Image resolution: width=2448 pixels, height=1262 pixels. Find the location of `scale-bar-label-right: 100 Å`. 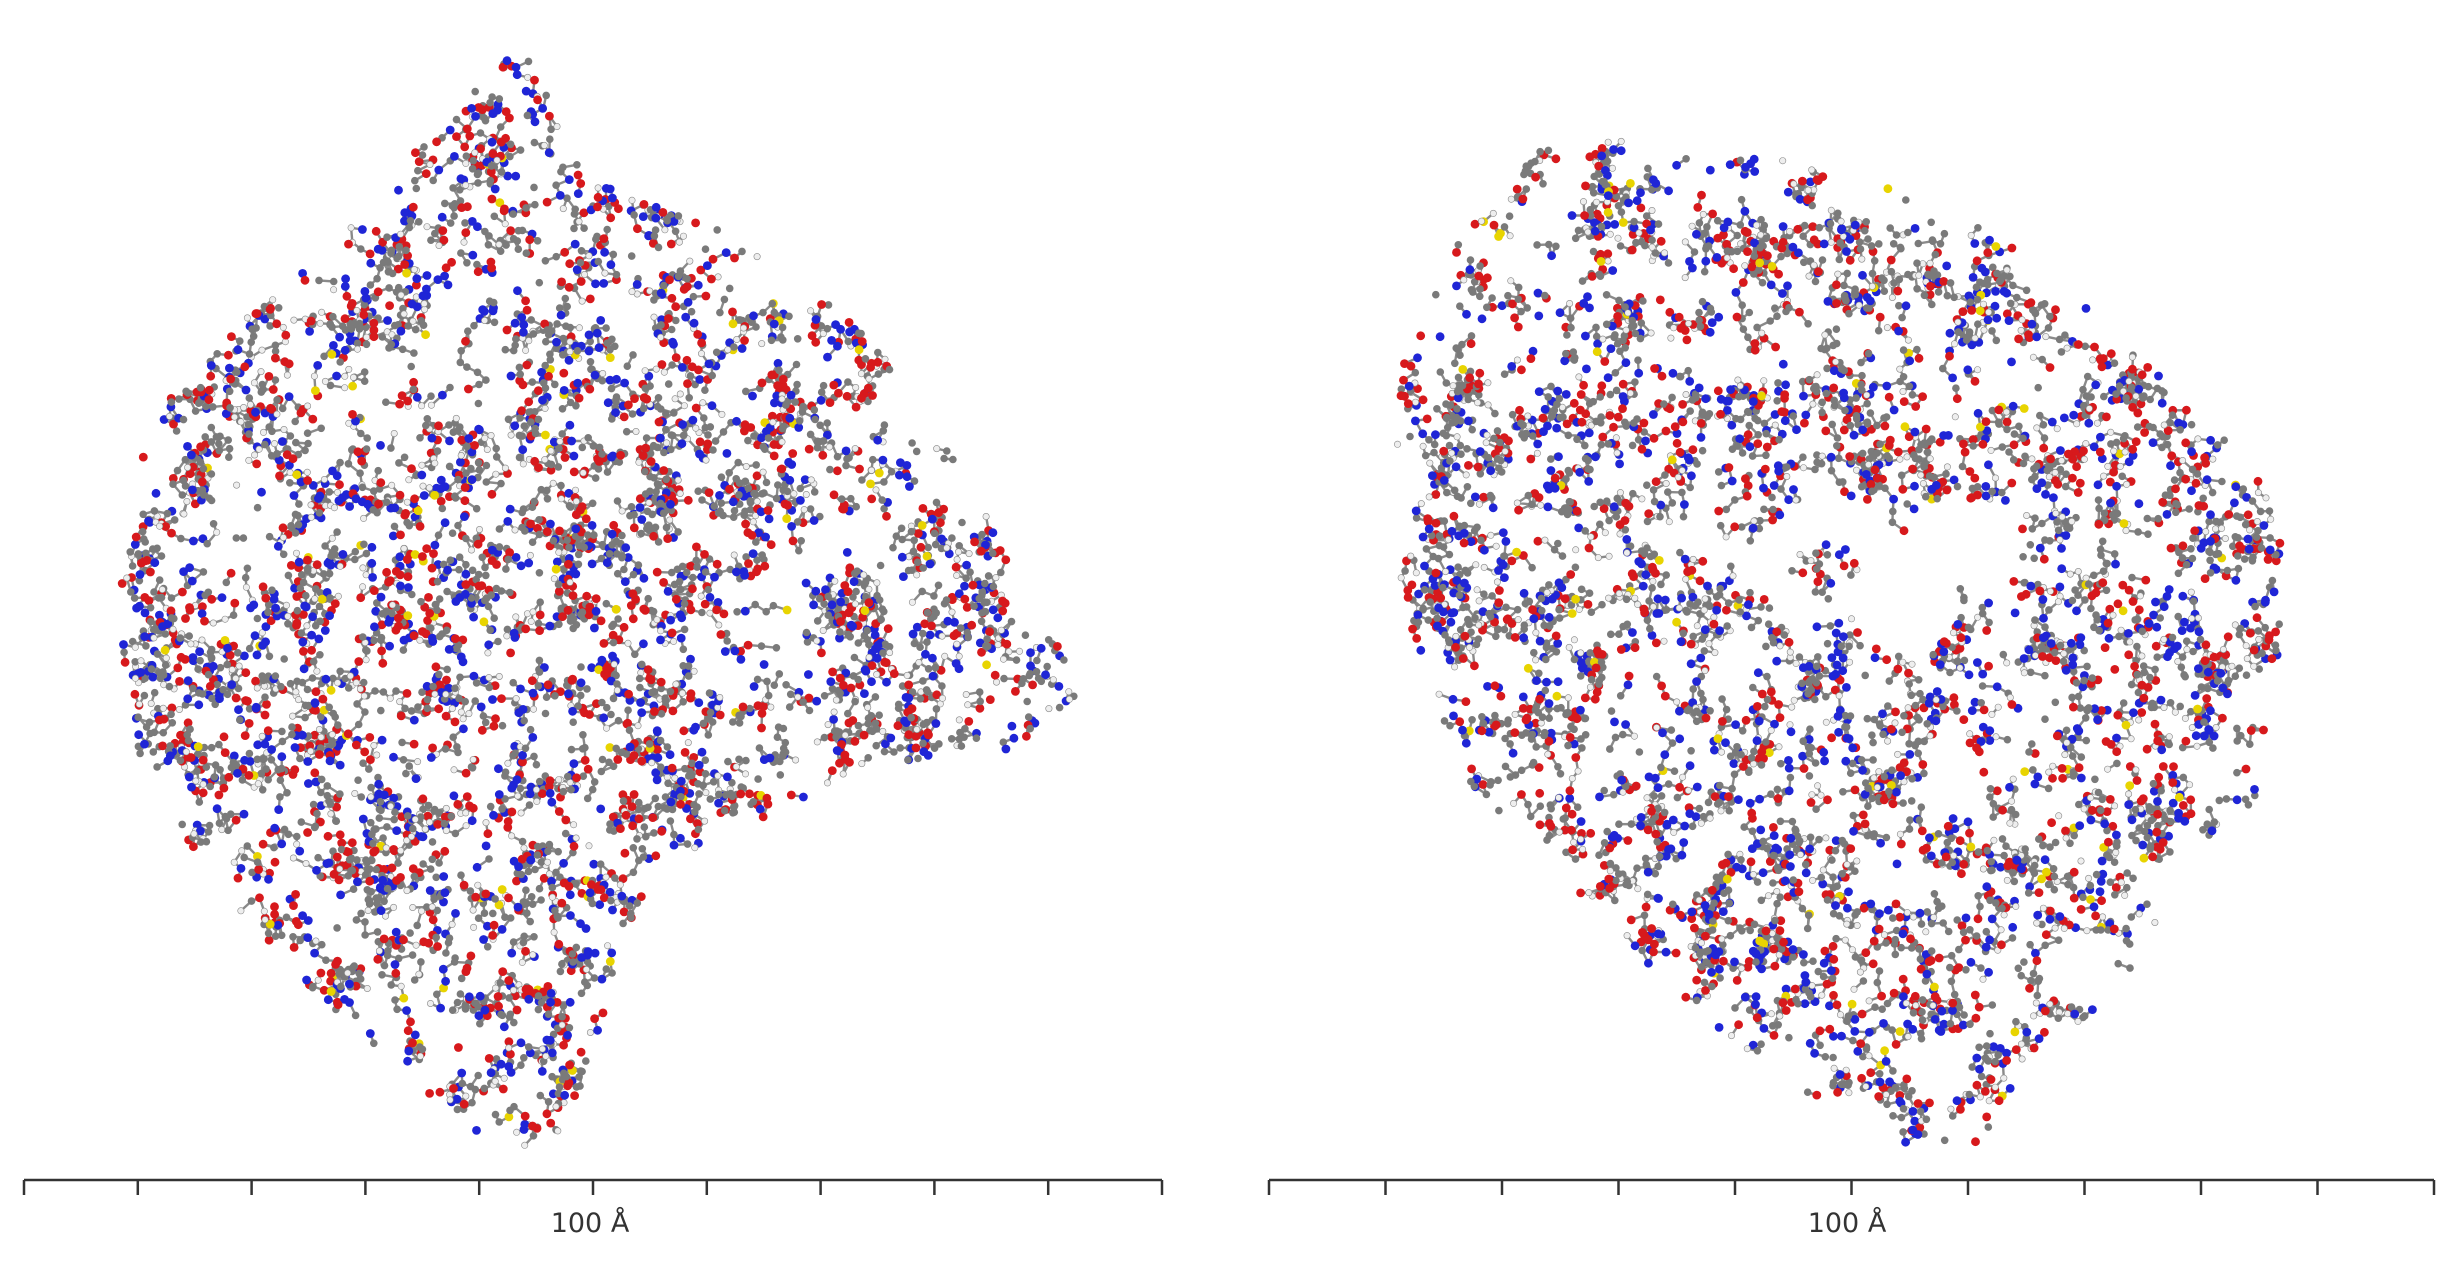

scale-bar-label-right: 100 Å is located at coordinates (1847, 1223).